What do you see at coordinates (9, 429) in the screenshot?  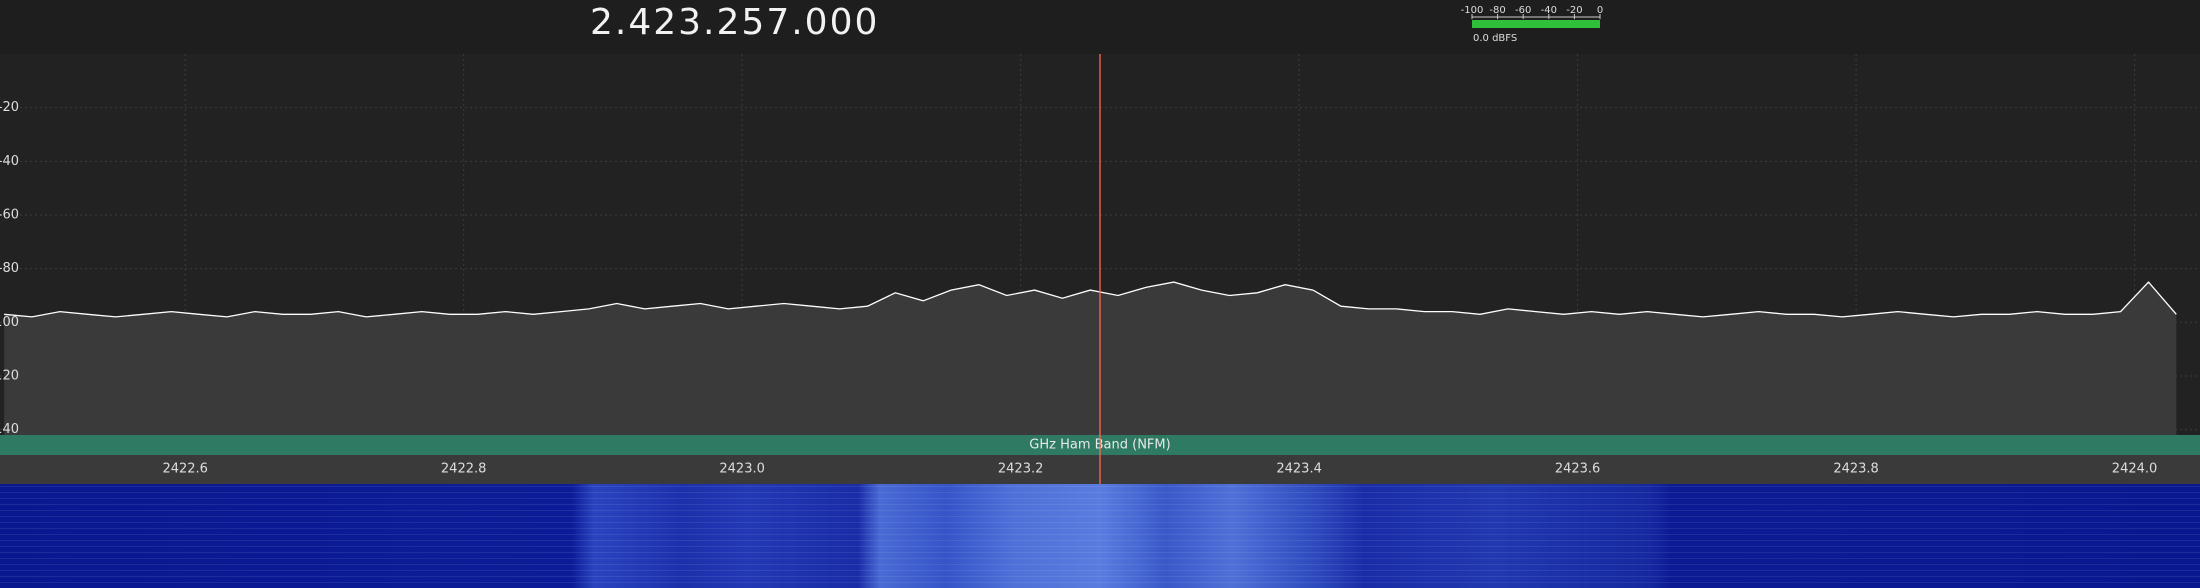 I see `y-tick-label: -140` at bounding box center [9, 429].